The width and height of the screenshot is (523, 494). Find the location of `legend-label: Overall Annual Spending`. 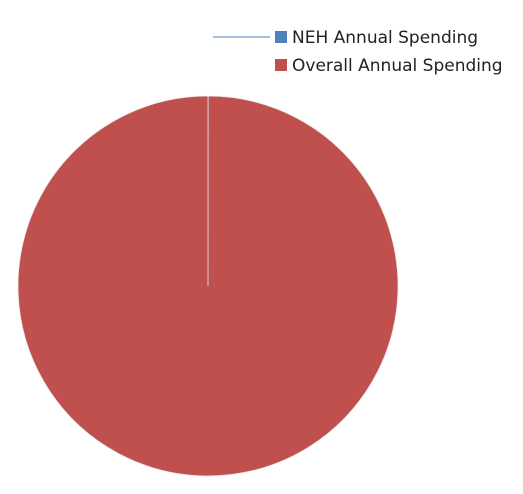

legend-label: Overall Annual Spending is located at coordinates (397, 66).